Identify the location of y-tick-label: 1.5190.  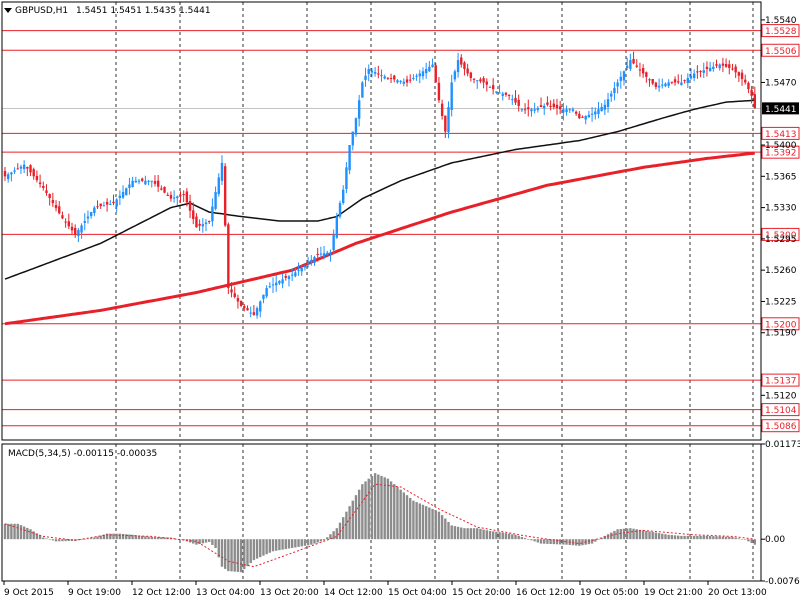
(781, 334).